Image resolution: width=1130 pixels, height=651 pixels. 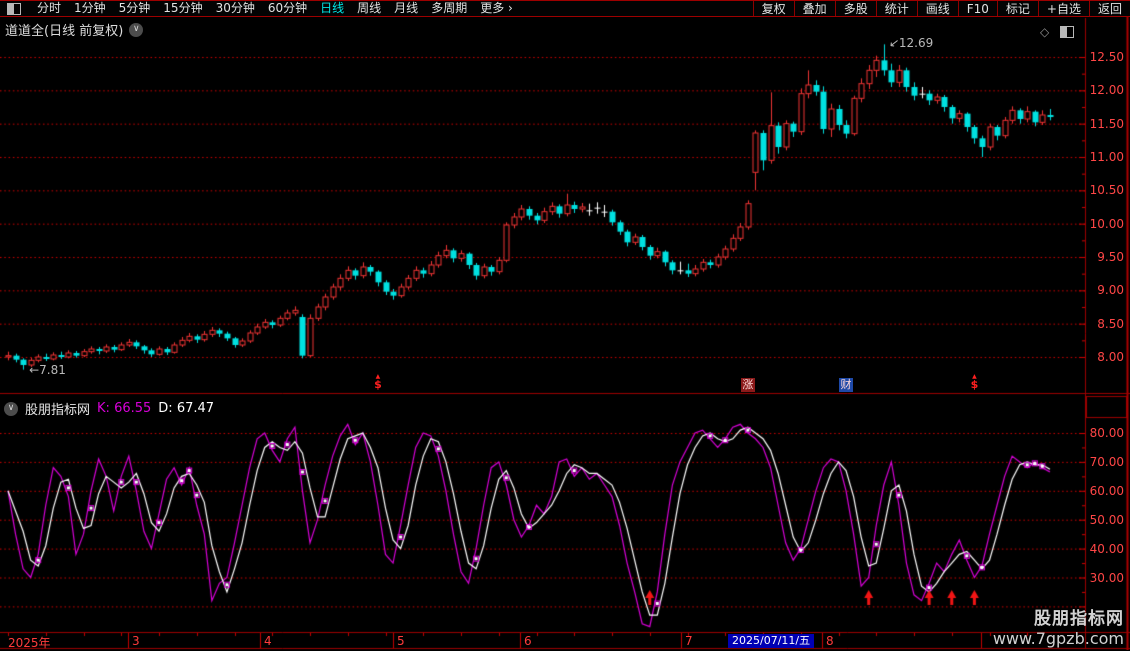 What do you see at coordinates (528, 641) in the screenshot?
I see `x-axis-month-label: 6` at bounding box center [528, 641].